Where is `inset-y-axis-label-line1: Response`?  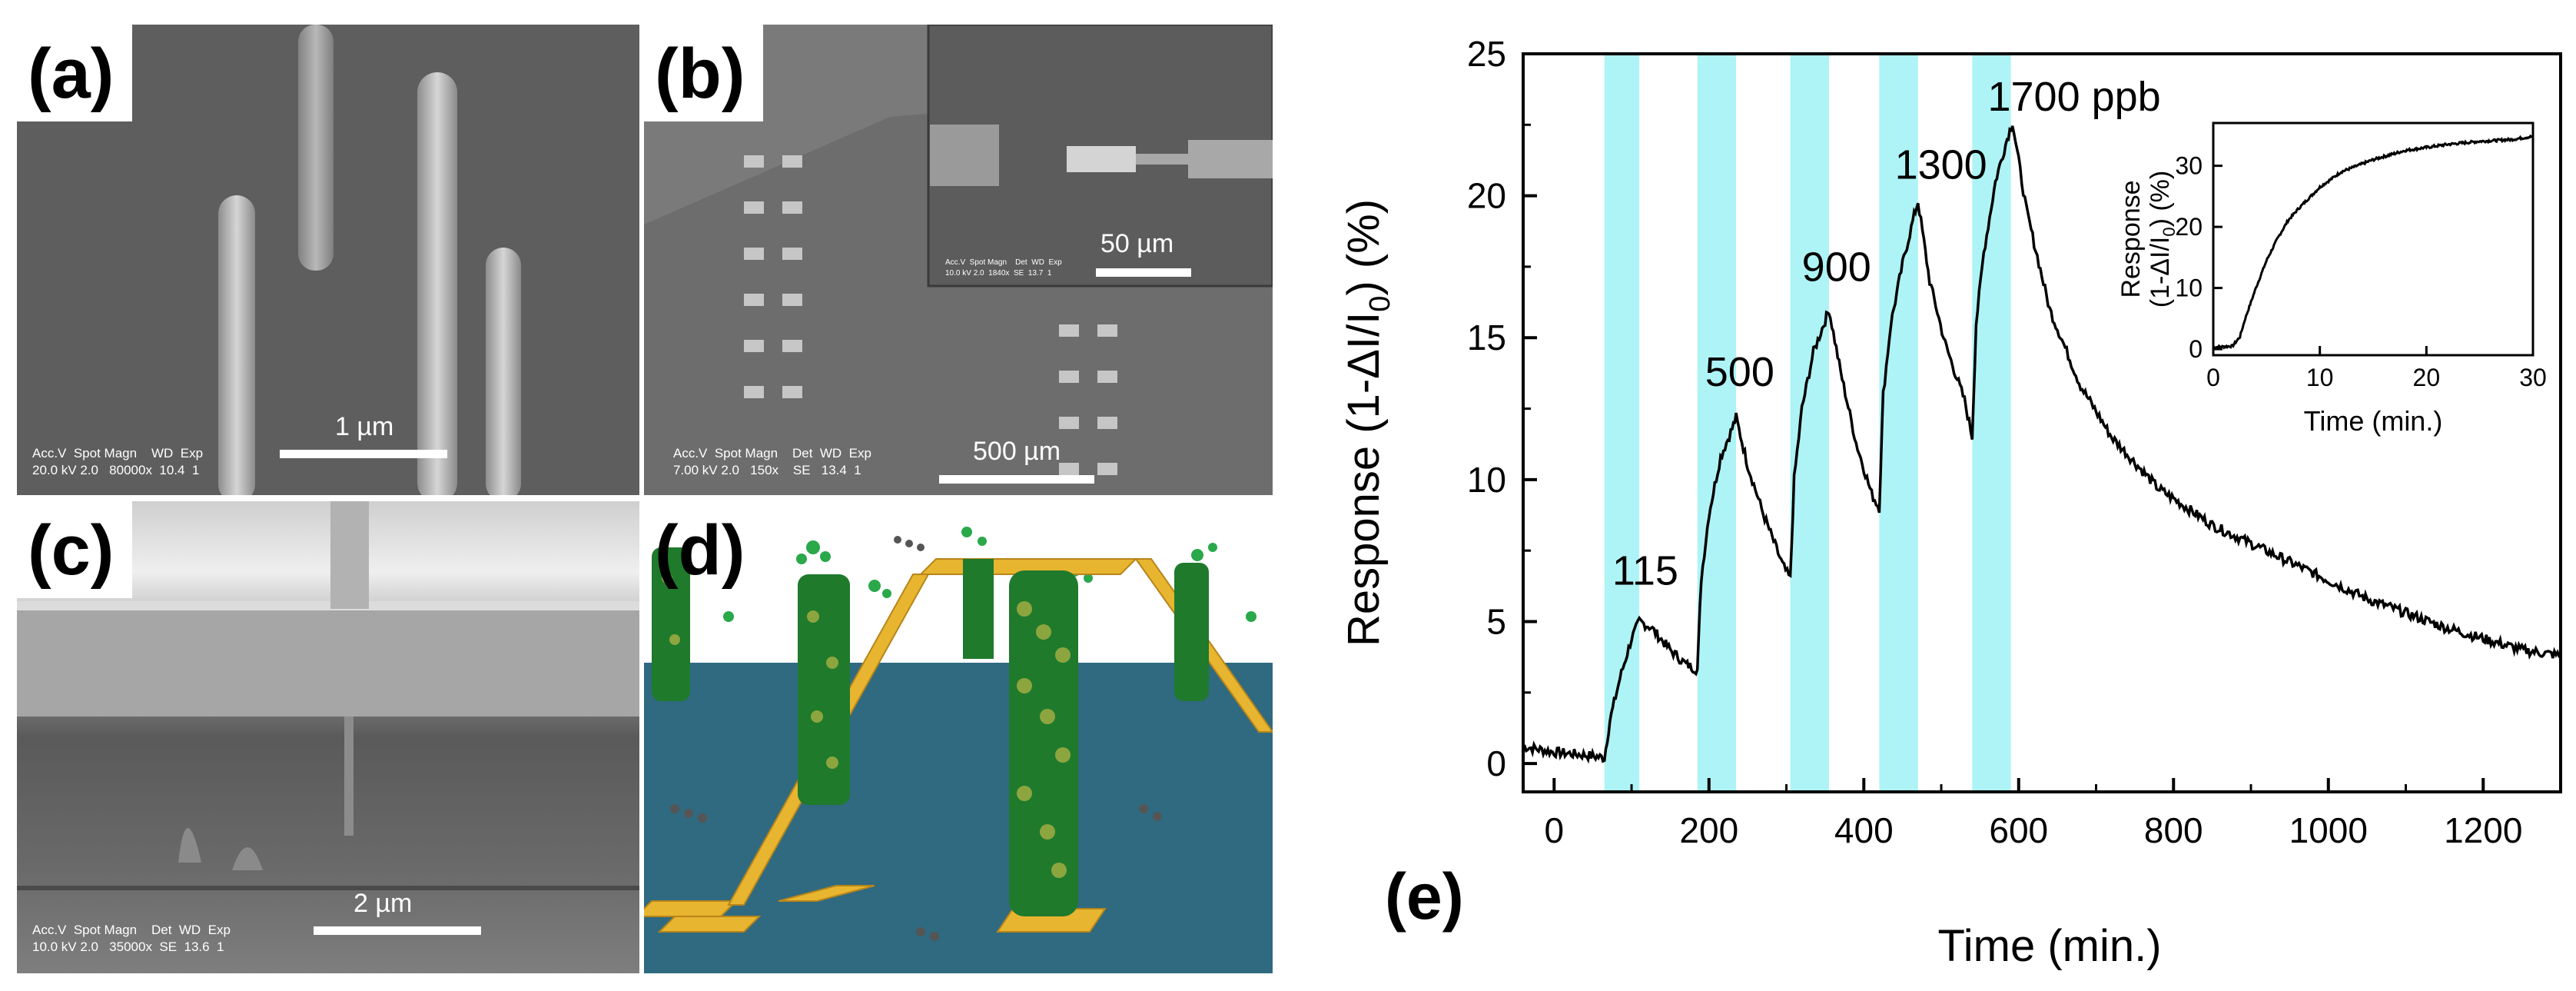 inset-y-axis-label-line1: Response is located at coordinates (2131, 239).